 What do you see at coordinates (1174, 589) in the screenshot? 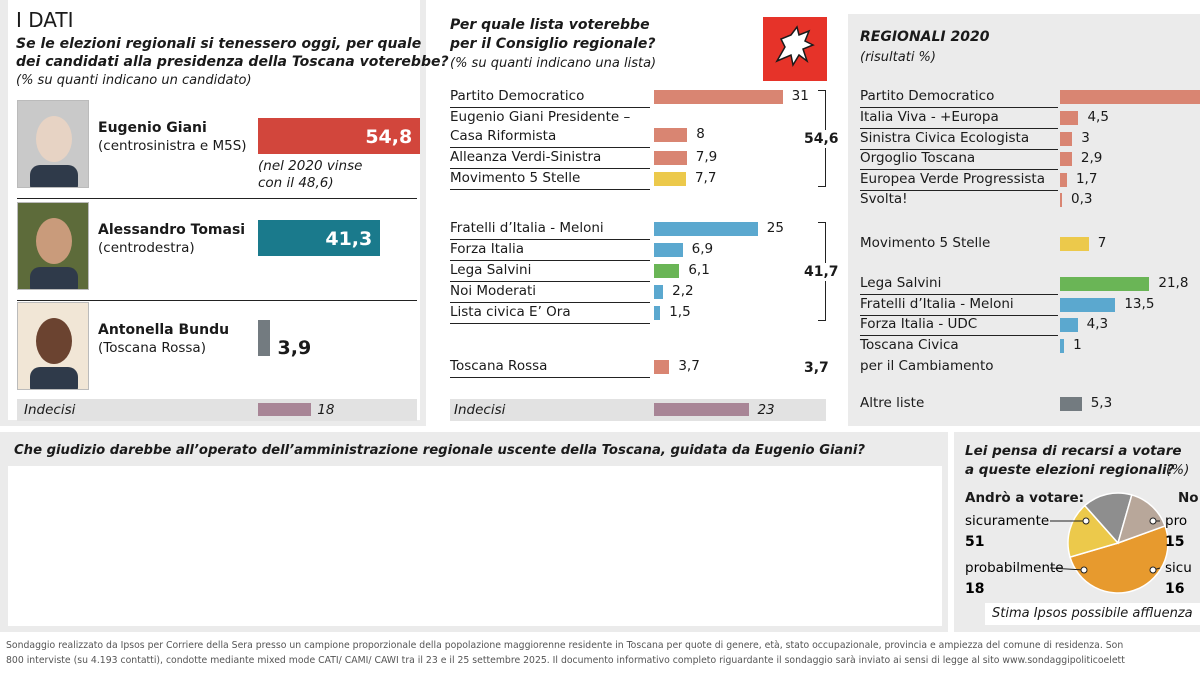
I see `pie-slice-value: 16` at bounding box center [1174, 589].